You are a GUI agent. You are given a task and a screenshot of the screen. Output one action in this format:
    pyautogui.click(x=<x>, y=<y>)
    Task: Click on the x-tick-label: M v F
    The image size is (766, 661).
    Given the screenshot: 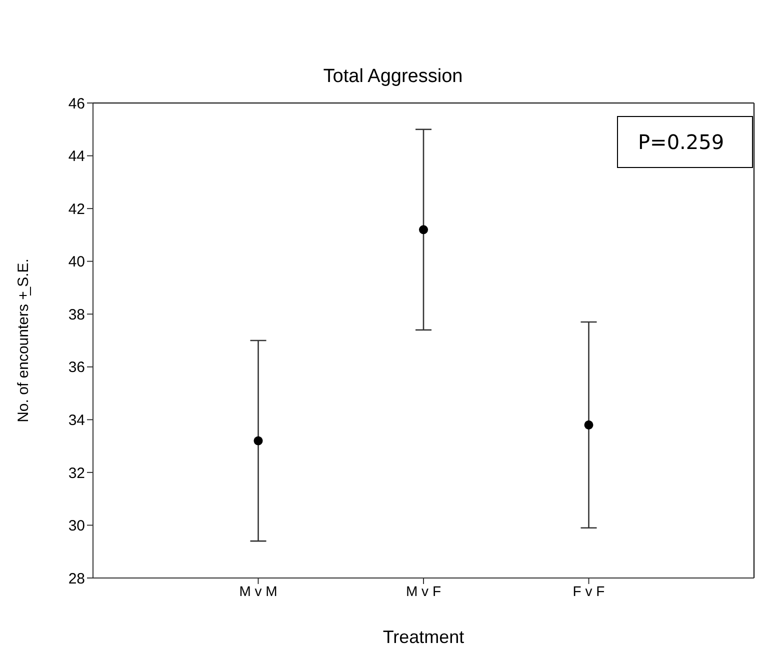 What is the action you would take?
    pyautogui.click(x=423, y=590)
    